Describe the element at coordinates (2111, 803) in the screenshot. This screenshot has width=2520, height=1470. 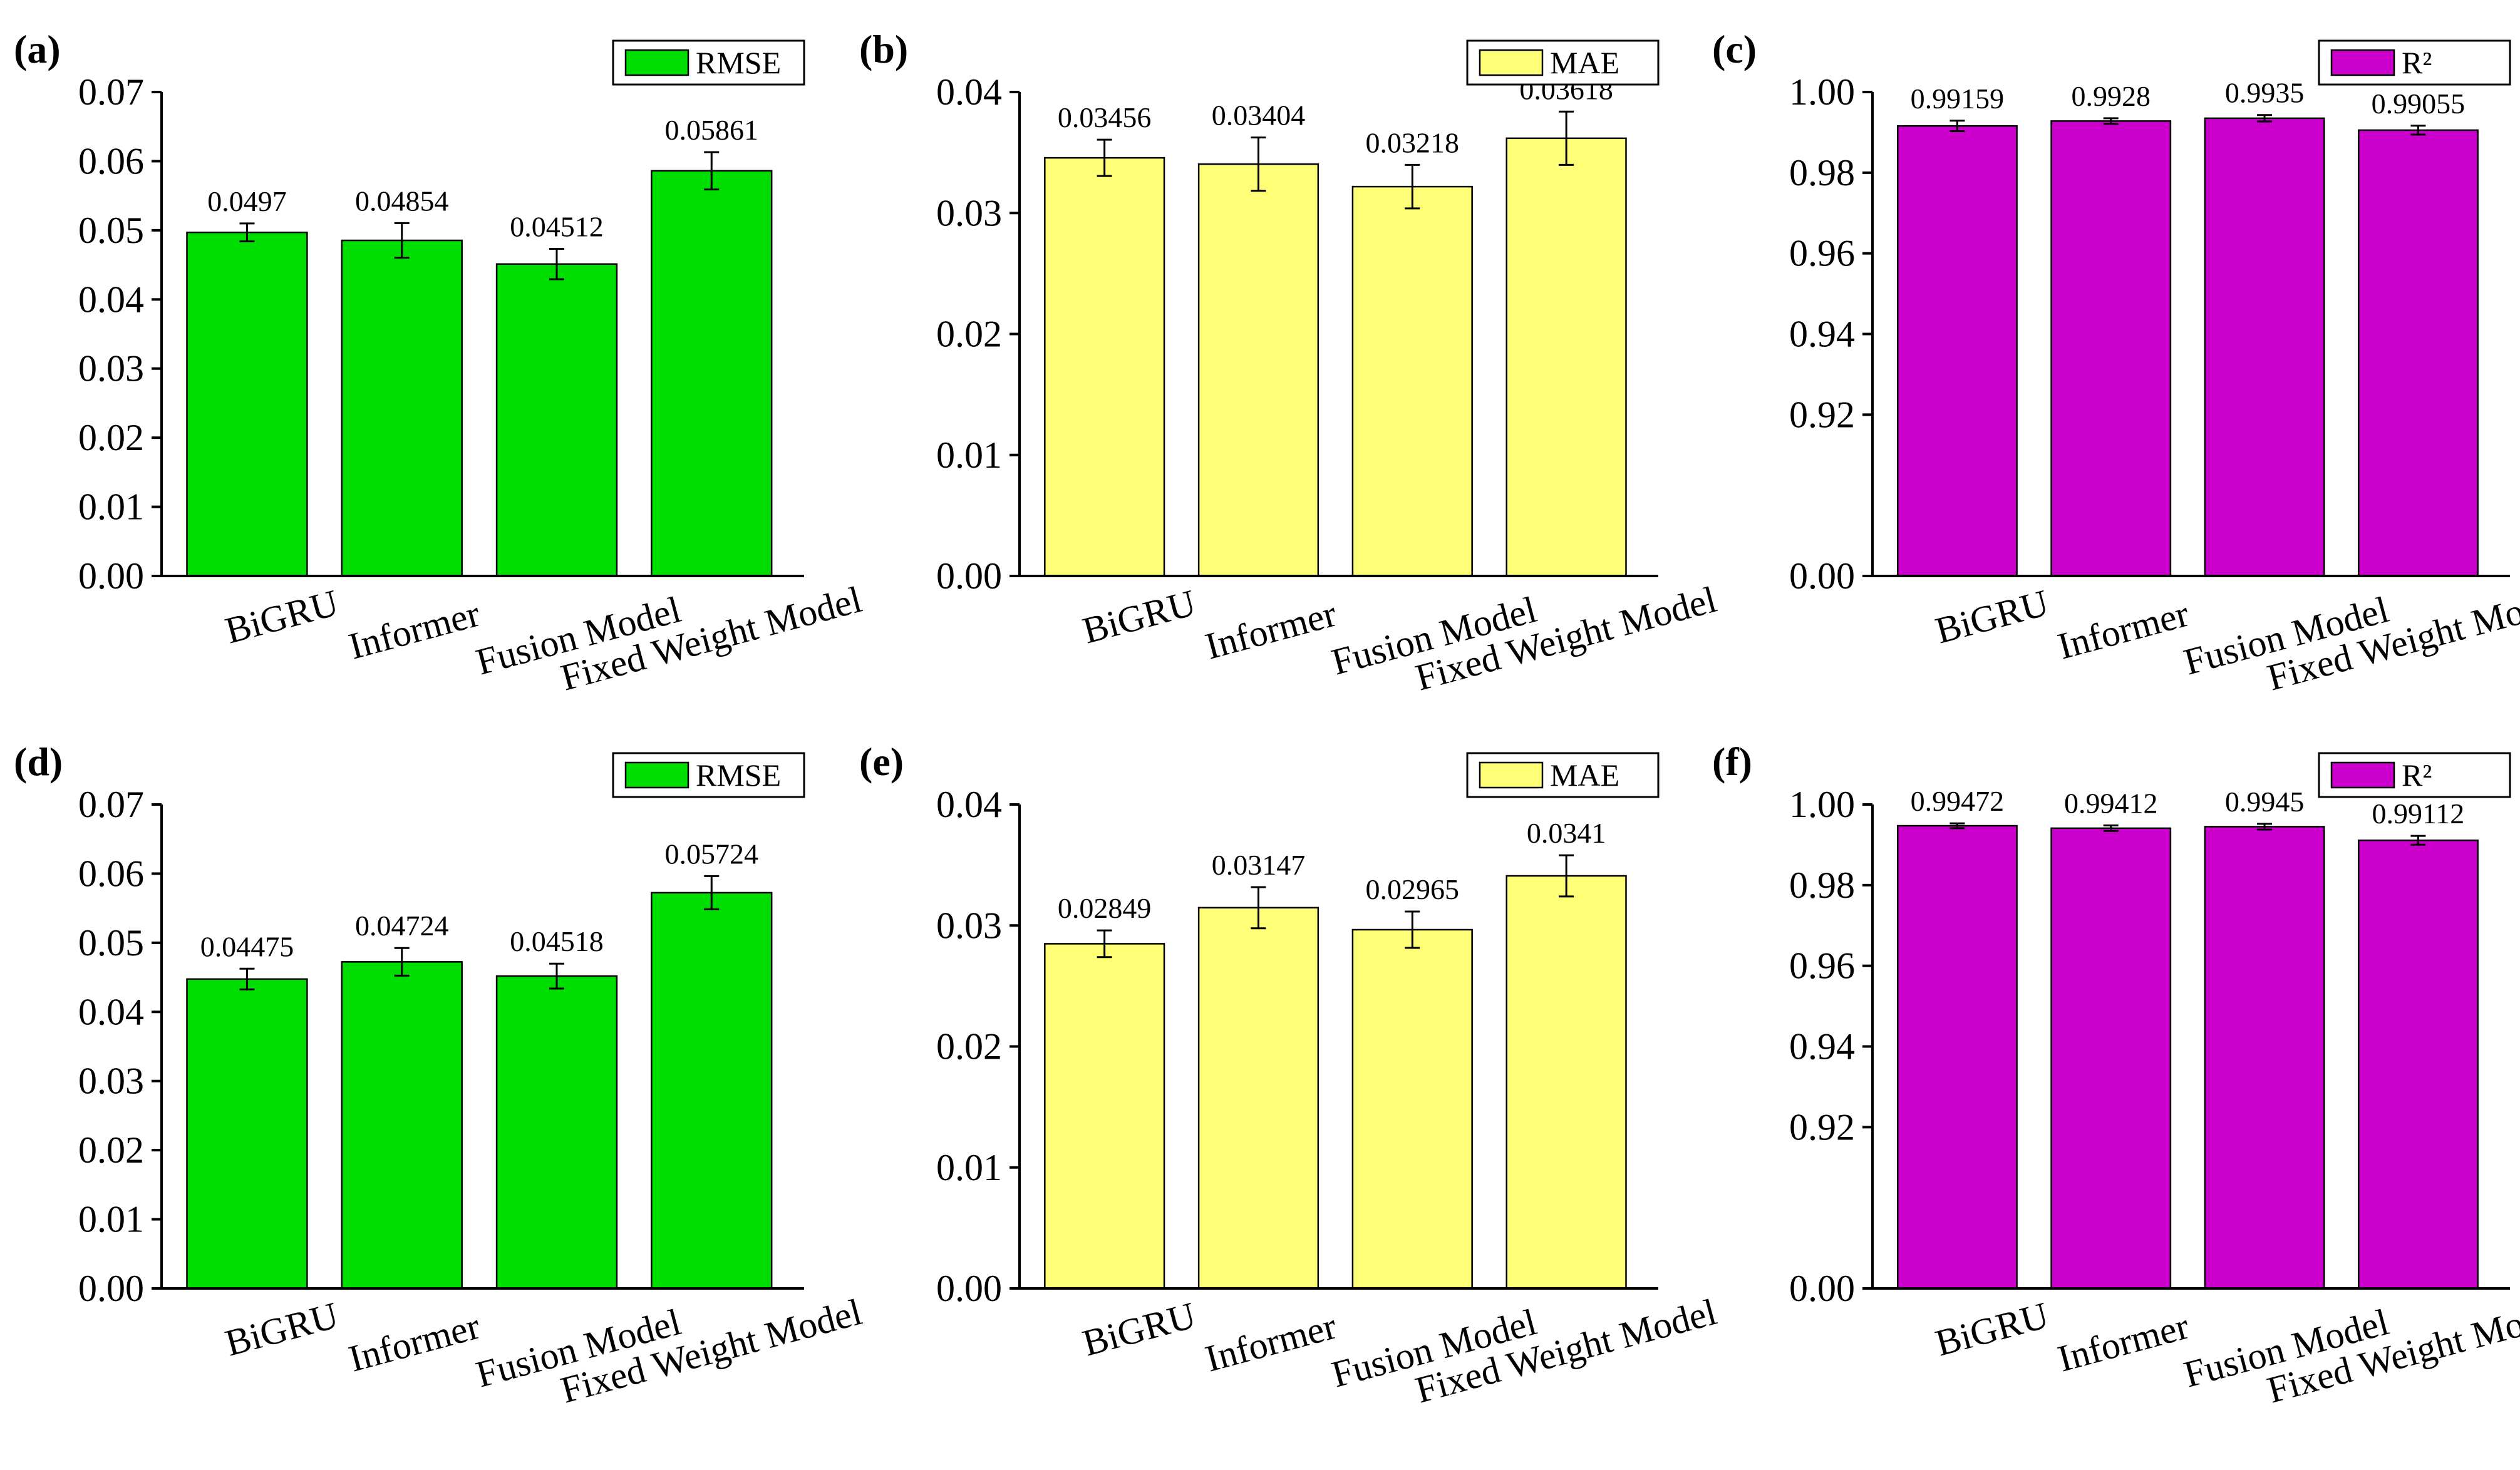
I see `data-label: 0.99412` at that location.